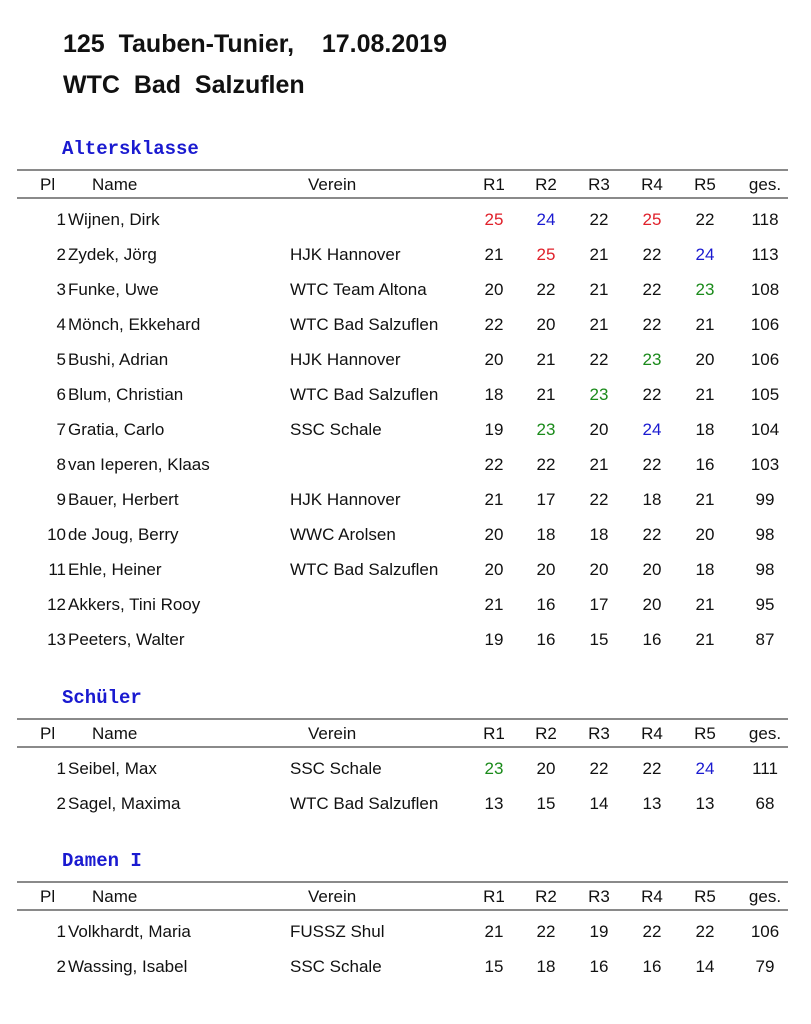 This screenshot has height=1024, width=811. Describe the element at coordinates (765, 639) in the screenshot. I see `row-total: 87` at that location.